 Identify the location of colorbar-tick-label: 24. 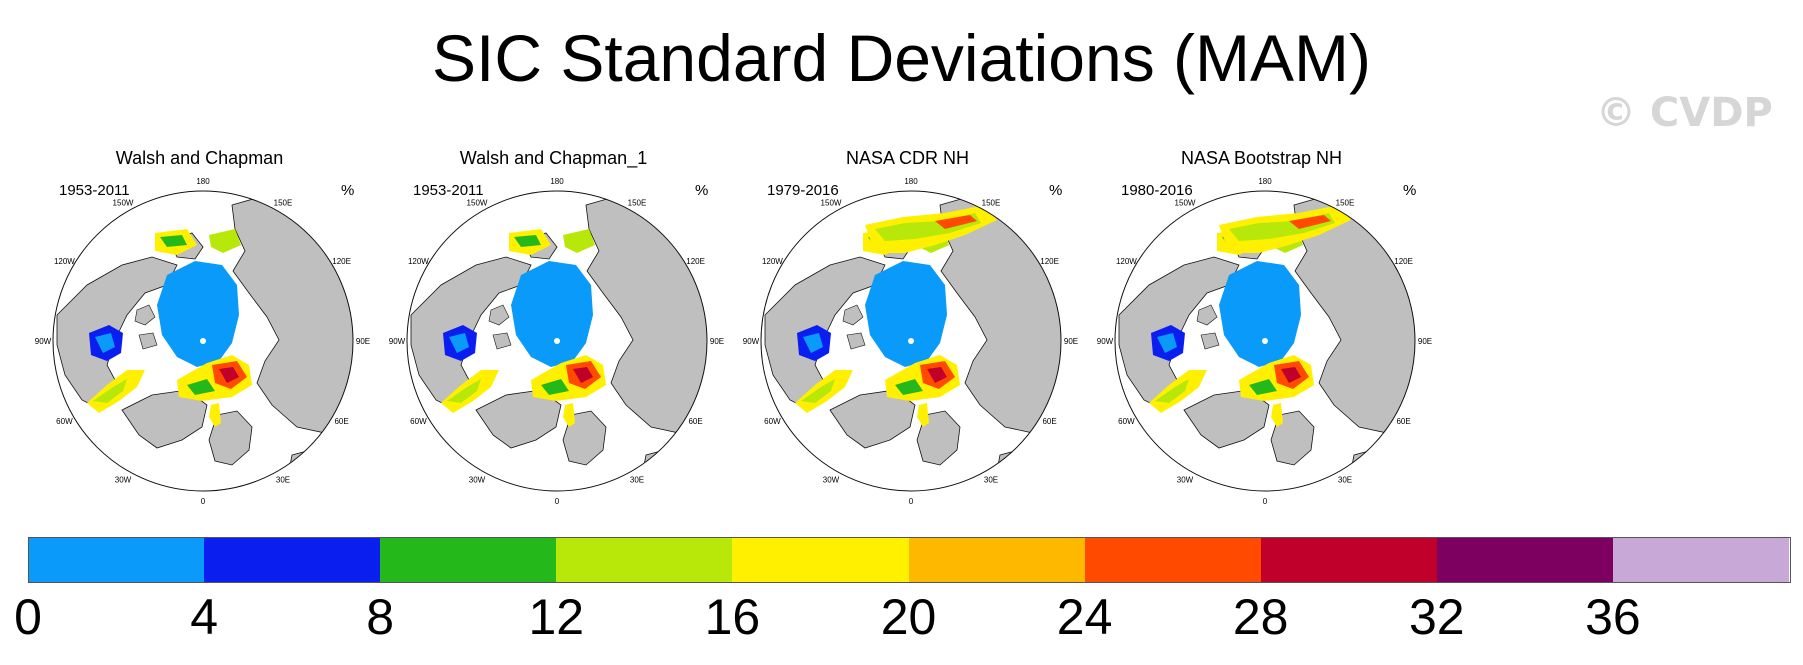
(1084, 617).